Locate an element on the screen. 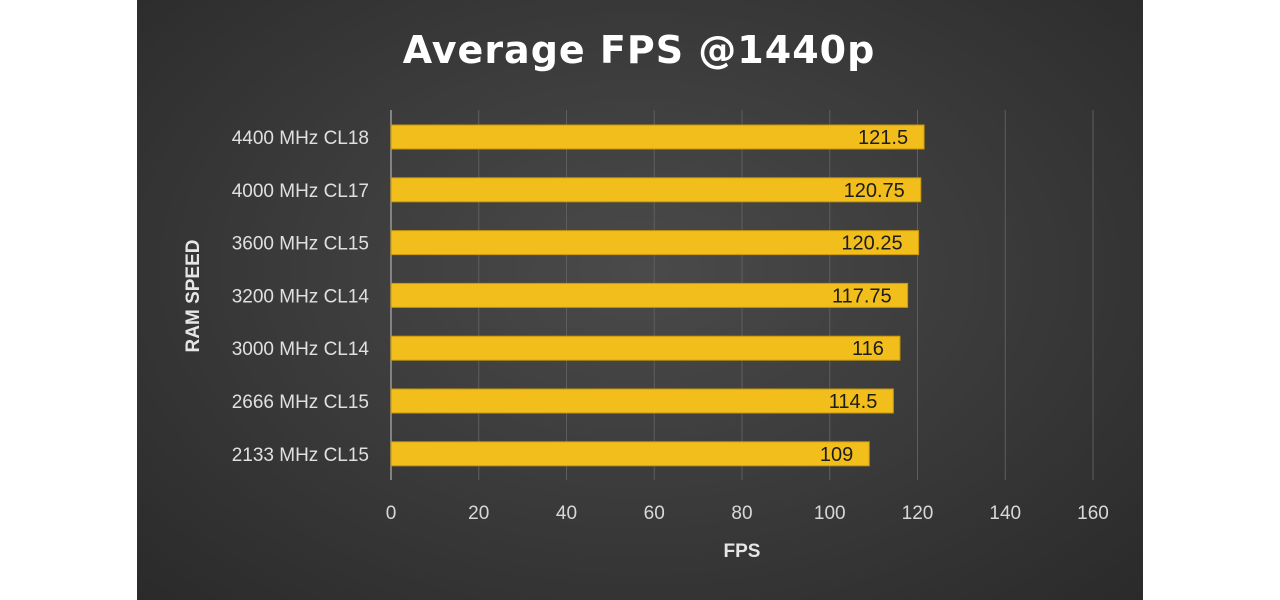 The width and height of the screenshot is (1280, 600). data-label: 109 is located at coordinates (836, 455).